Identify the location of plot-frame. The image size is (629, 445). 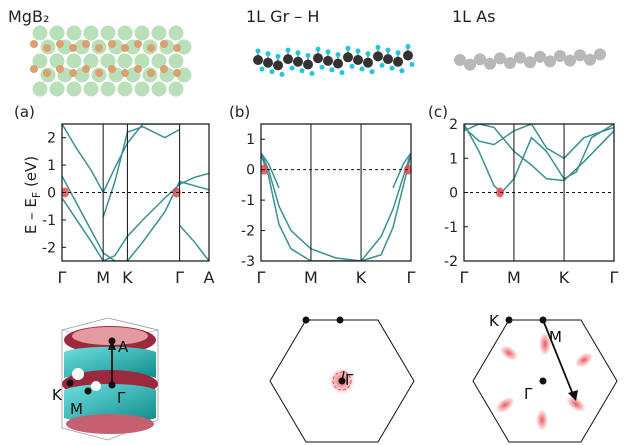
(336, 192).